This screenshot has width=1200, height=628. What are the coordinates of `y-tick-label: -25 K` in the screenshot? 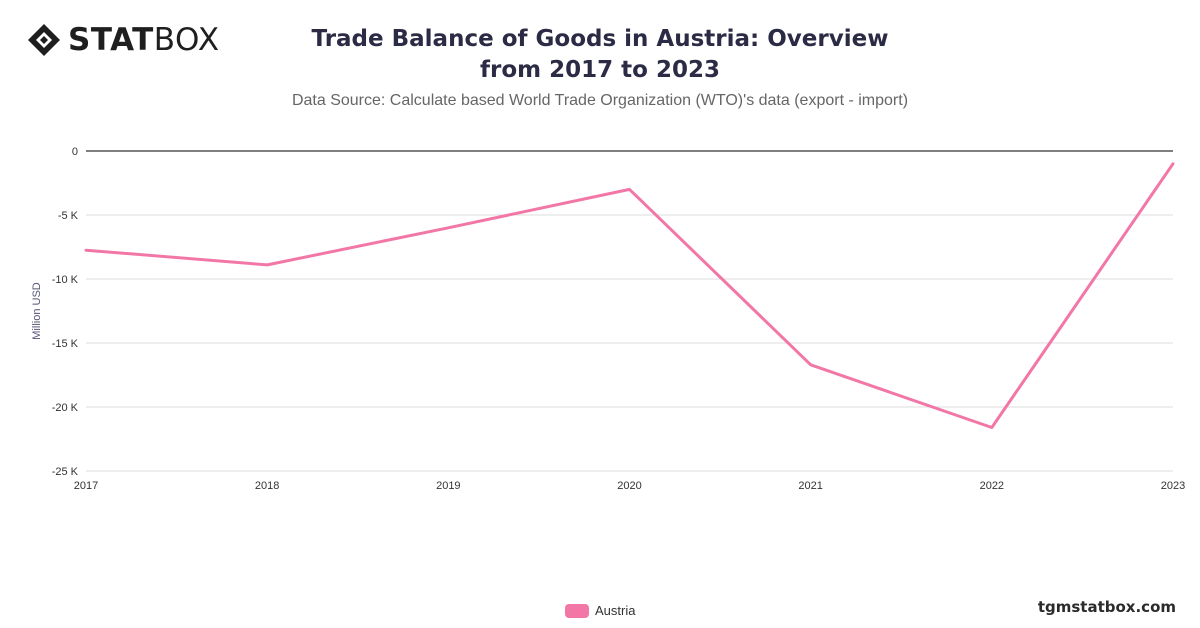 It's located at (65, 472).